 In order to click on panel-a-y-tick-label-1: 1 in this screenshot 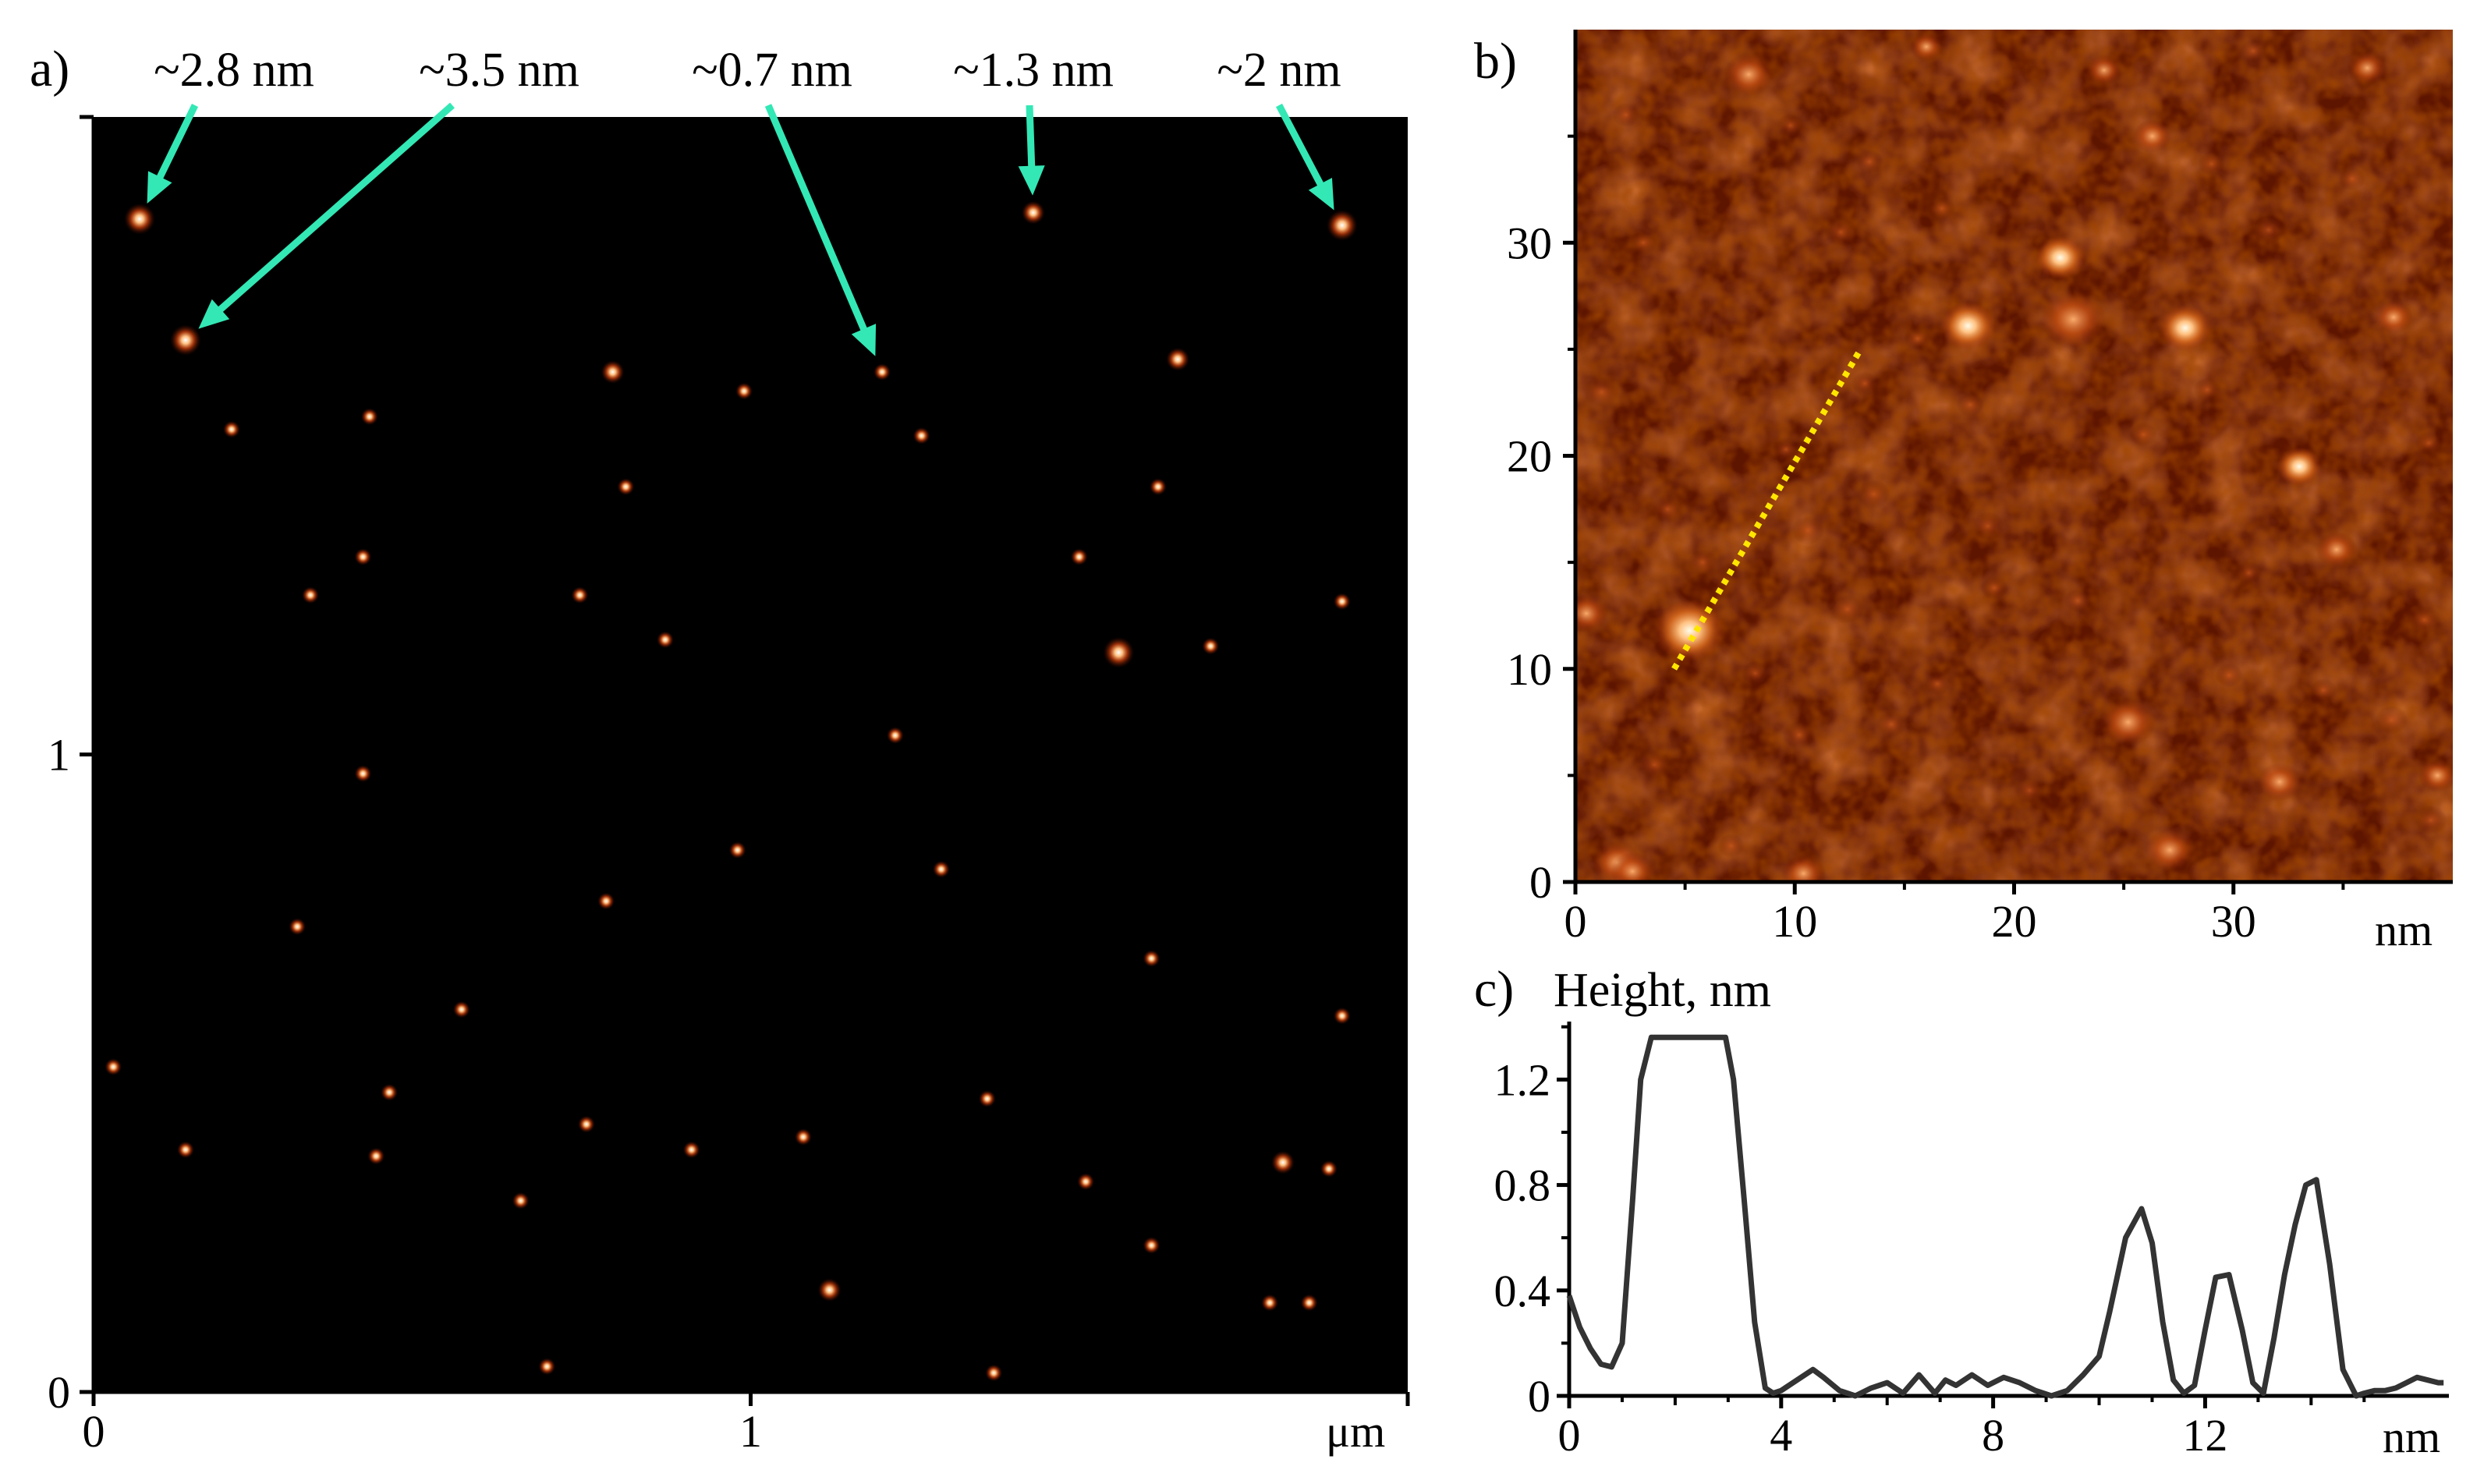, I will do `click(59, 755)`.